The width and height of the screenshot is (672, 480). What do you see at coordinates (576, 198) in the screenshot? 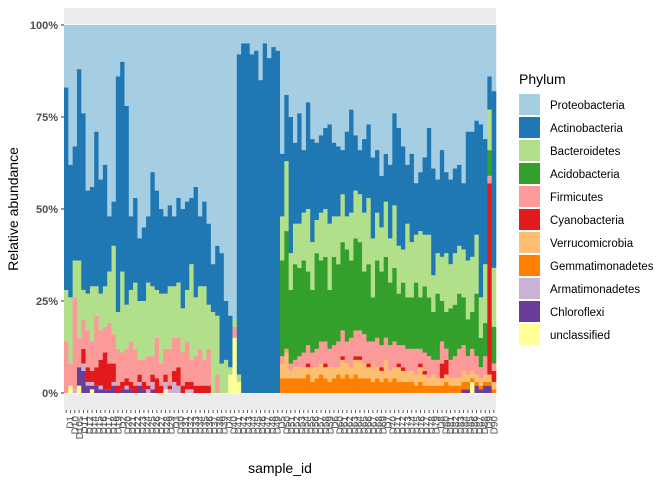
I see `legend-label-firmicutes: Firmicutes` at bounding box center [576, 198].